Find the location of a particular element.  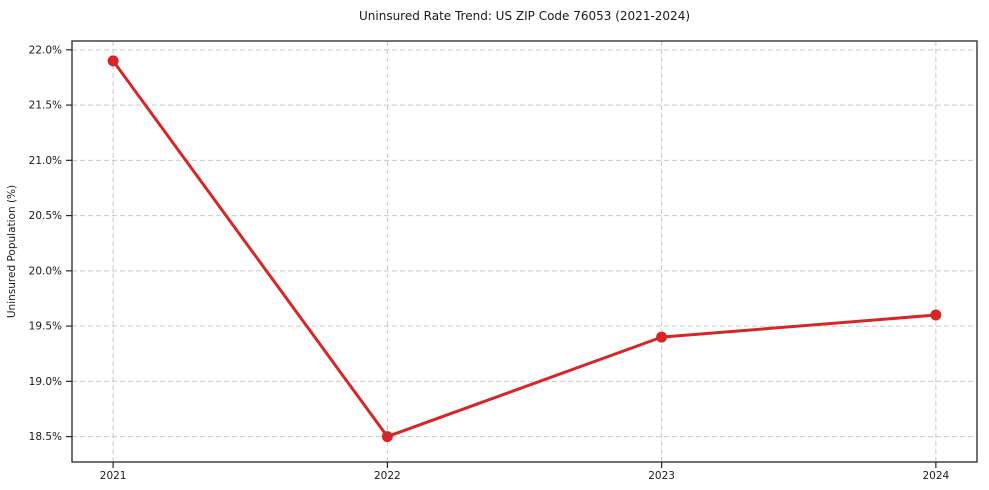

y-tick-label: 21.0% is located at coordinates (45, 161).